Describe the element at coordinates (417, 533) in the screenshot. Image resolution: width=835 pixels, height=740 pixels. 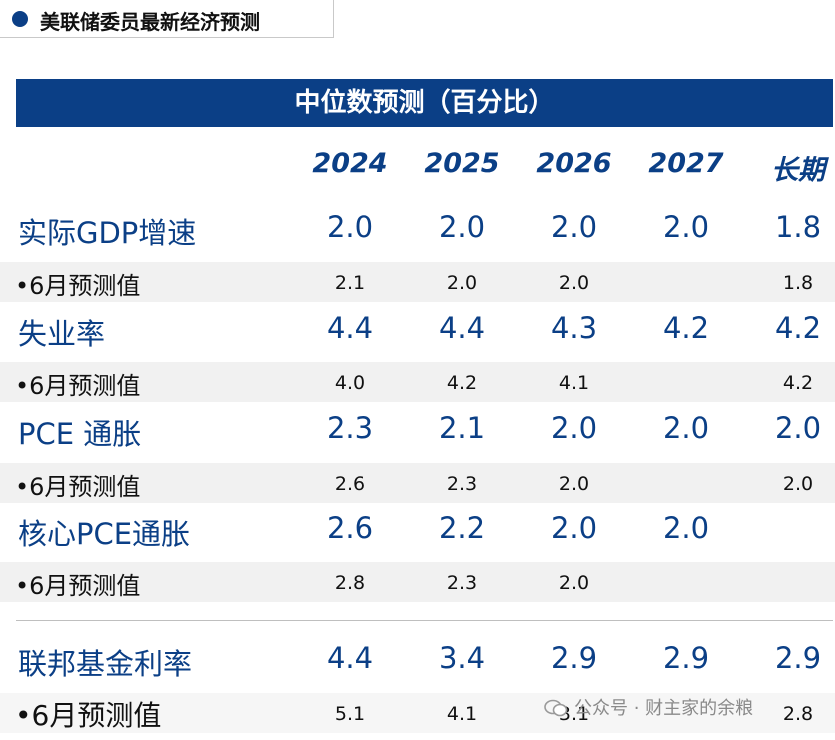
I see `table-row: 核心PCE通胀 2.6 2.2 2.0 2.0` at that location.